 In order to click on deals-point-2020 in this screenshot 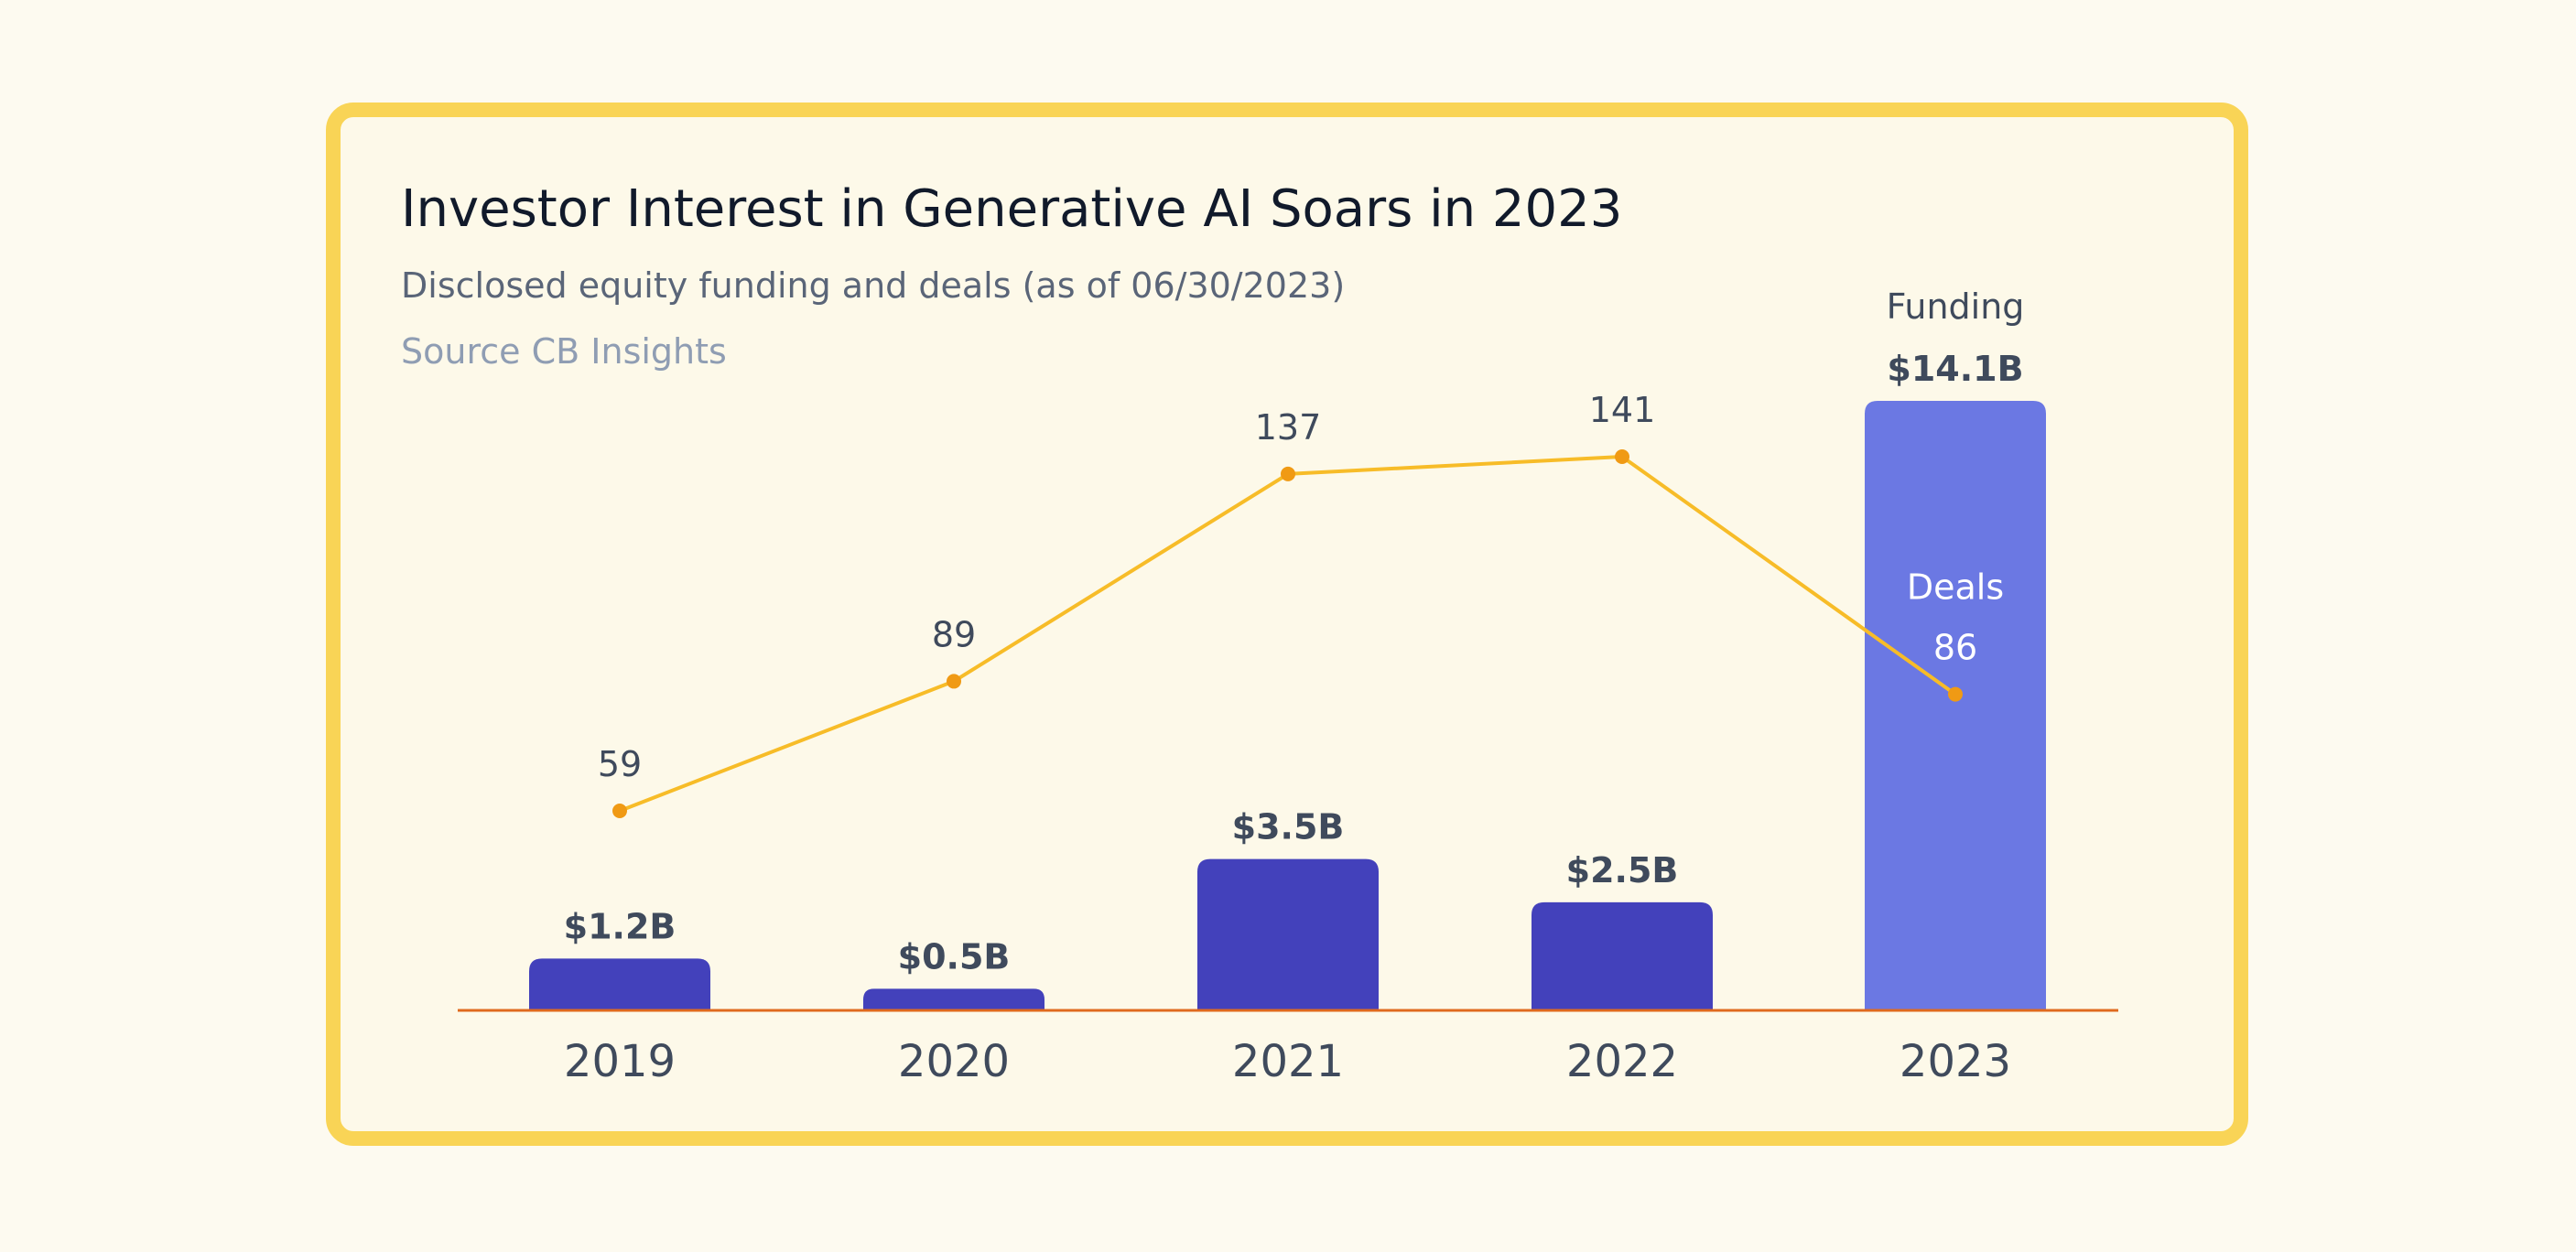, I will do `click(954, 681)`.